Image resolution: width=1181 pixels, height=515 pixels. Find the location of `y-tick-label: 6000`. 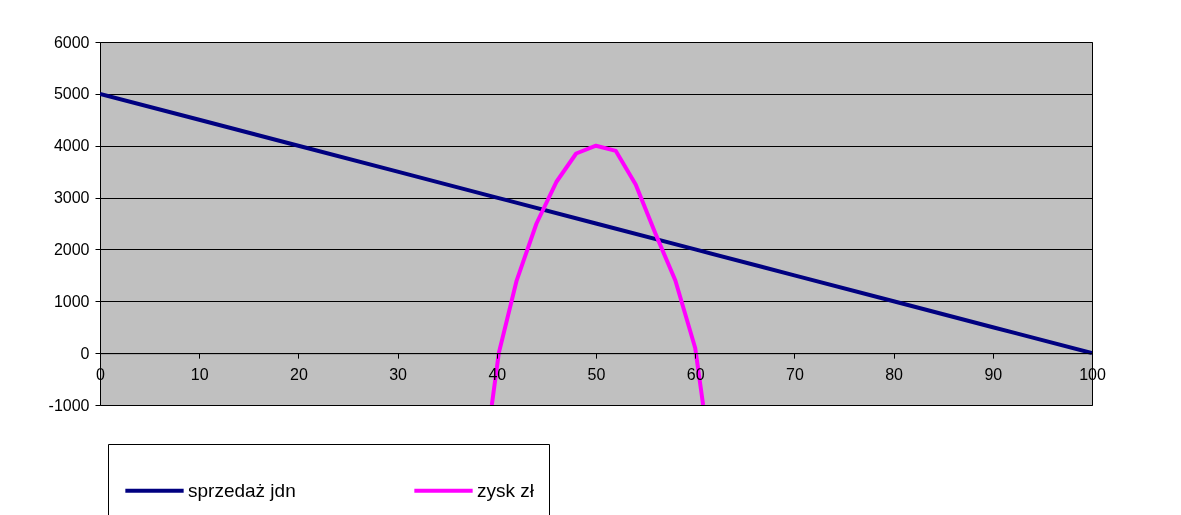

y-tick-label: 6000 is located at coordinates (71, 42).